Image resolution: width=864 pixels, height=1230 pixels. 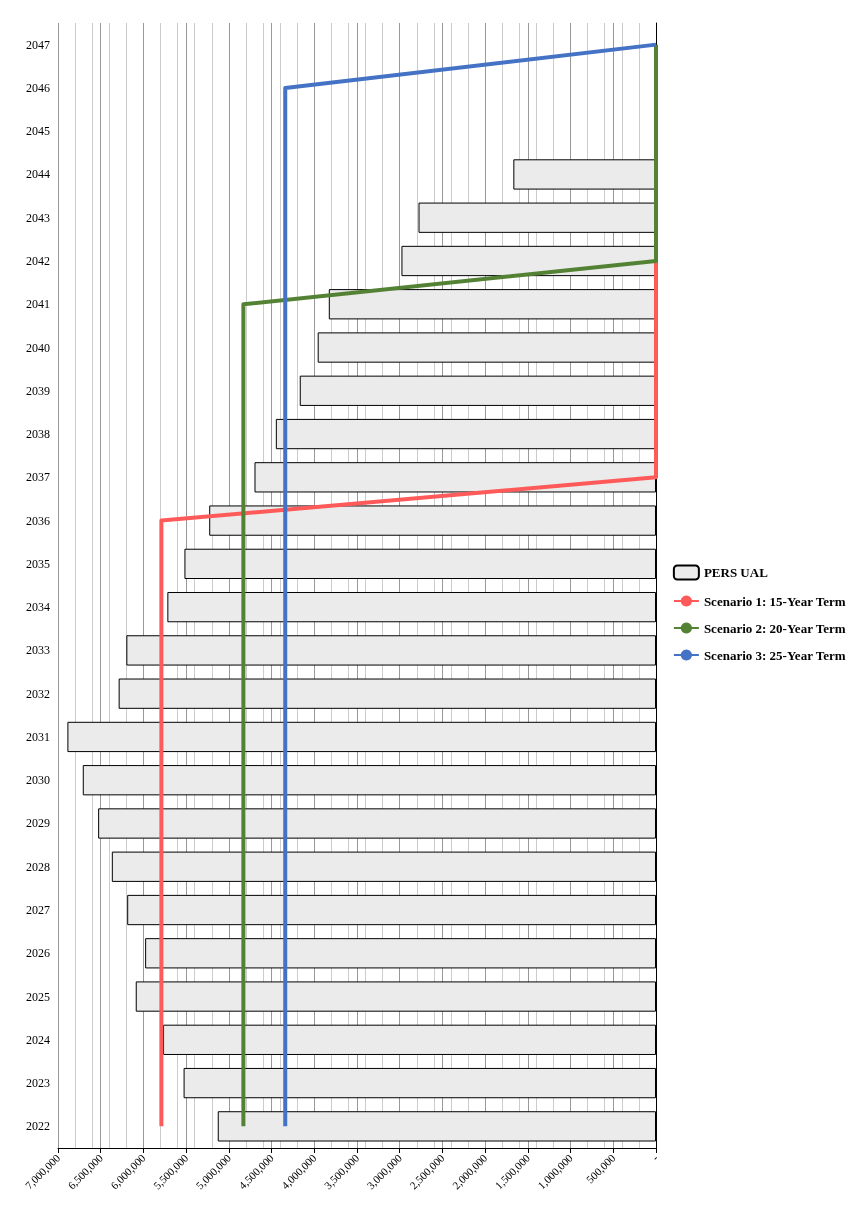 I want to click on y-tick-label: 2027, so click(x=38, y=910).